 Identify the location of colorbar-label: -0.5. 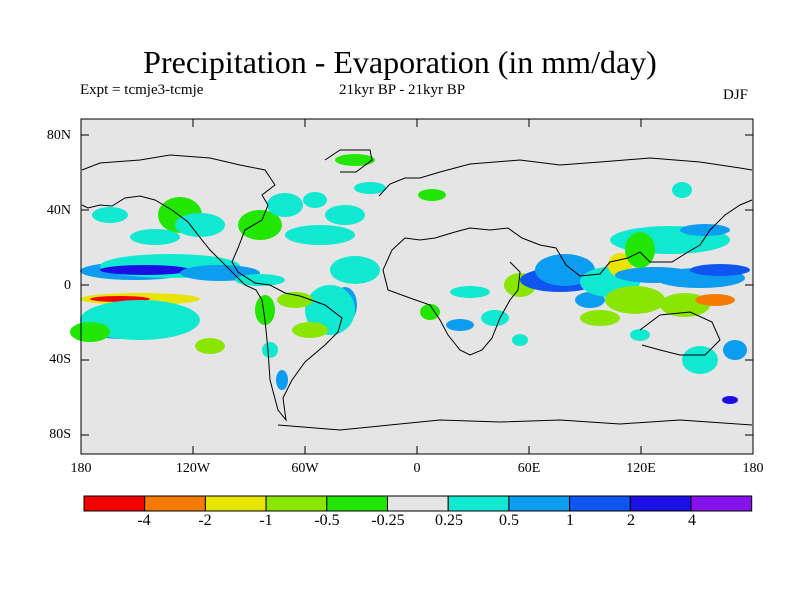
(327, 520).